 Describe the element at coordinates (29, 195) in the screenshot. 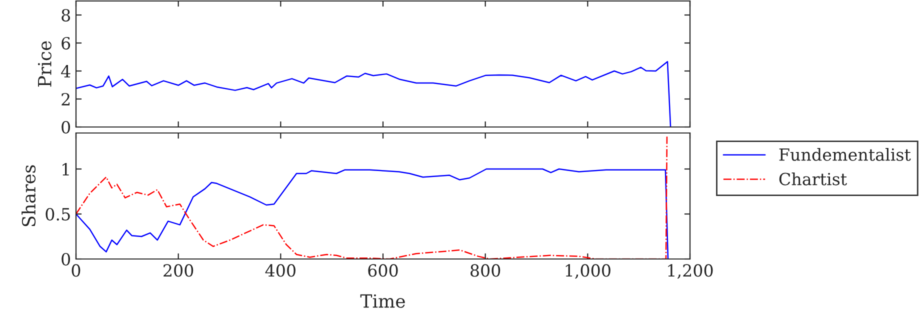

I see `y-axis-title: Shares` at that location.